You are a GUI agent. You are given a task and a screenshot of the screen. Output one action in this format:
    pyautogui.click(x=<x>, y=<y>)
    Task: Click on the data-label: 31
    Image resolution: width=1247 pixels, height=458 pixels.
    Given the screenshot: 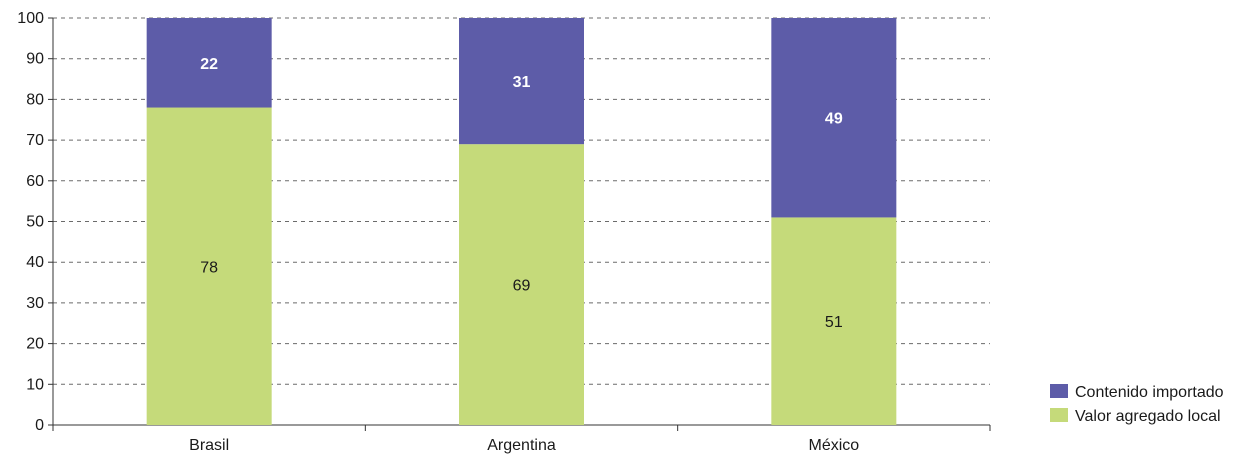 What is the action you would take?
    pyautogui.click(x=522, y=82)
    